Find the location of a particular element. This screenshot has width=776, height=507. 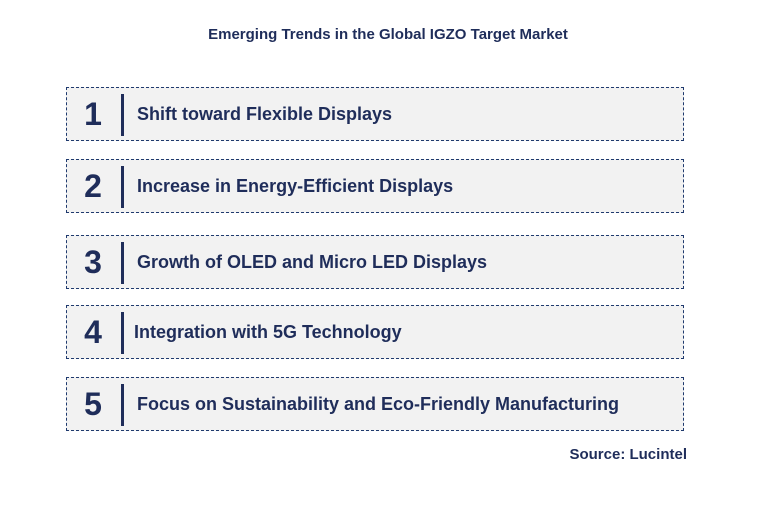

trend-number: 1 is located at coordinates (93, 113).